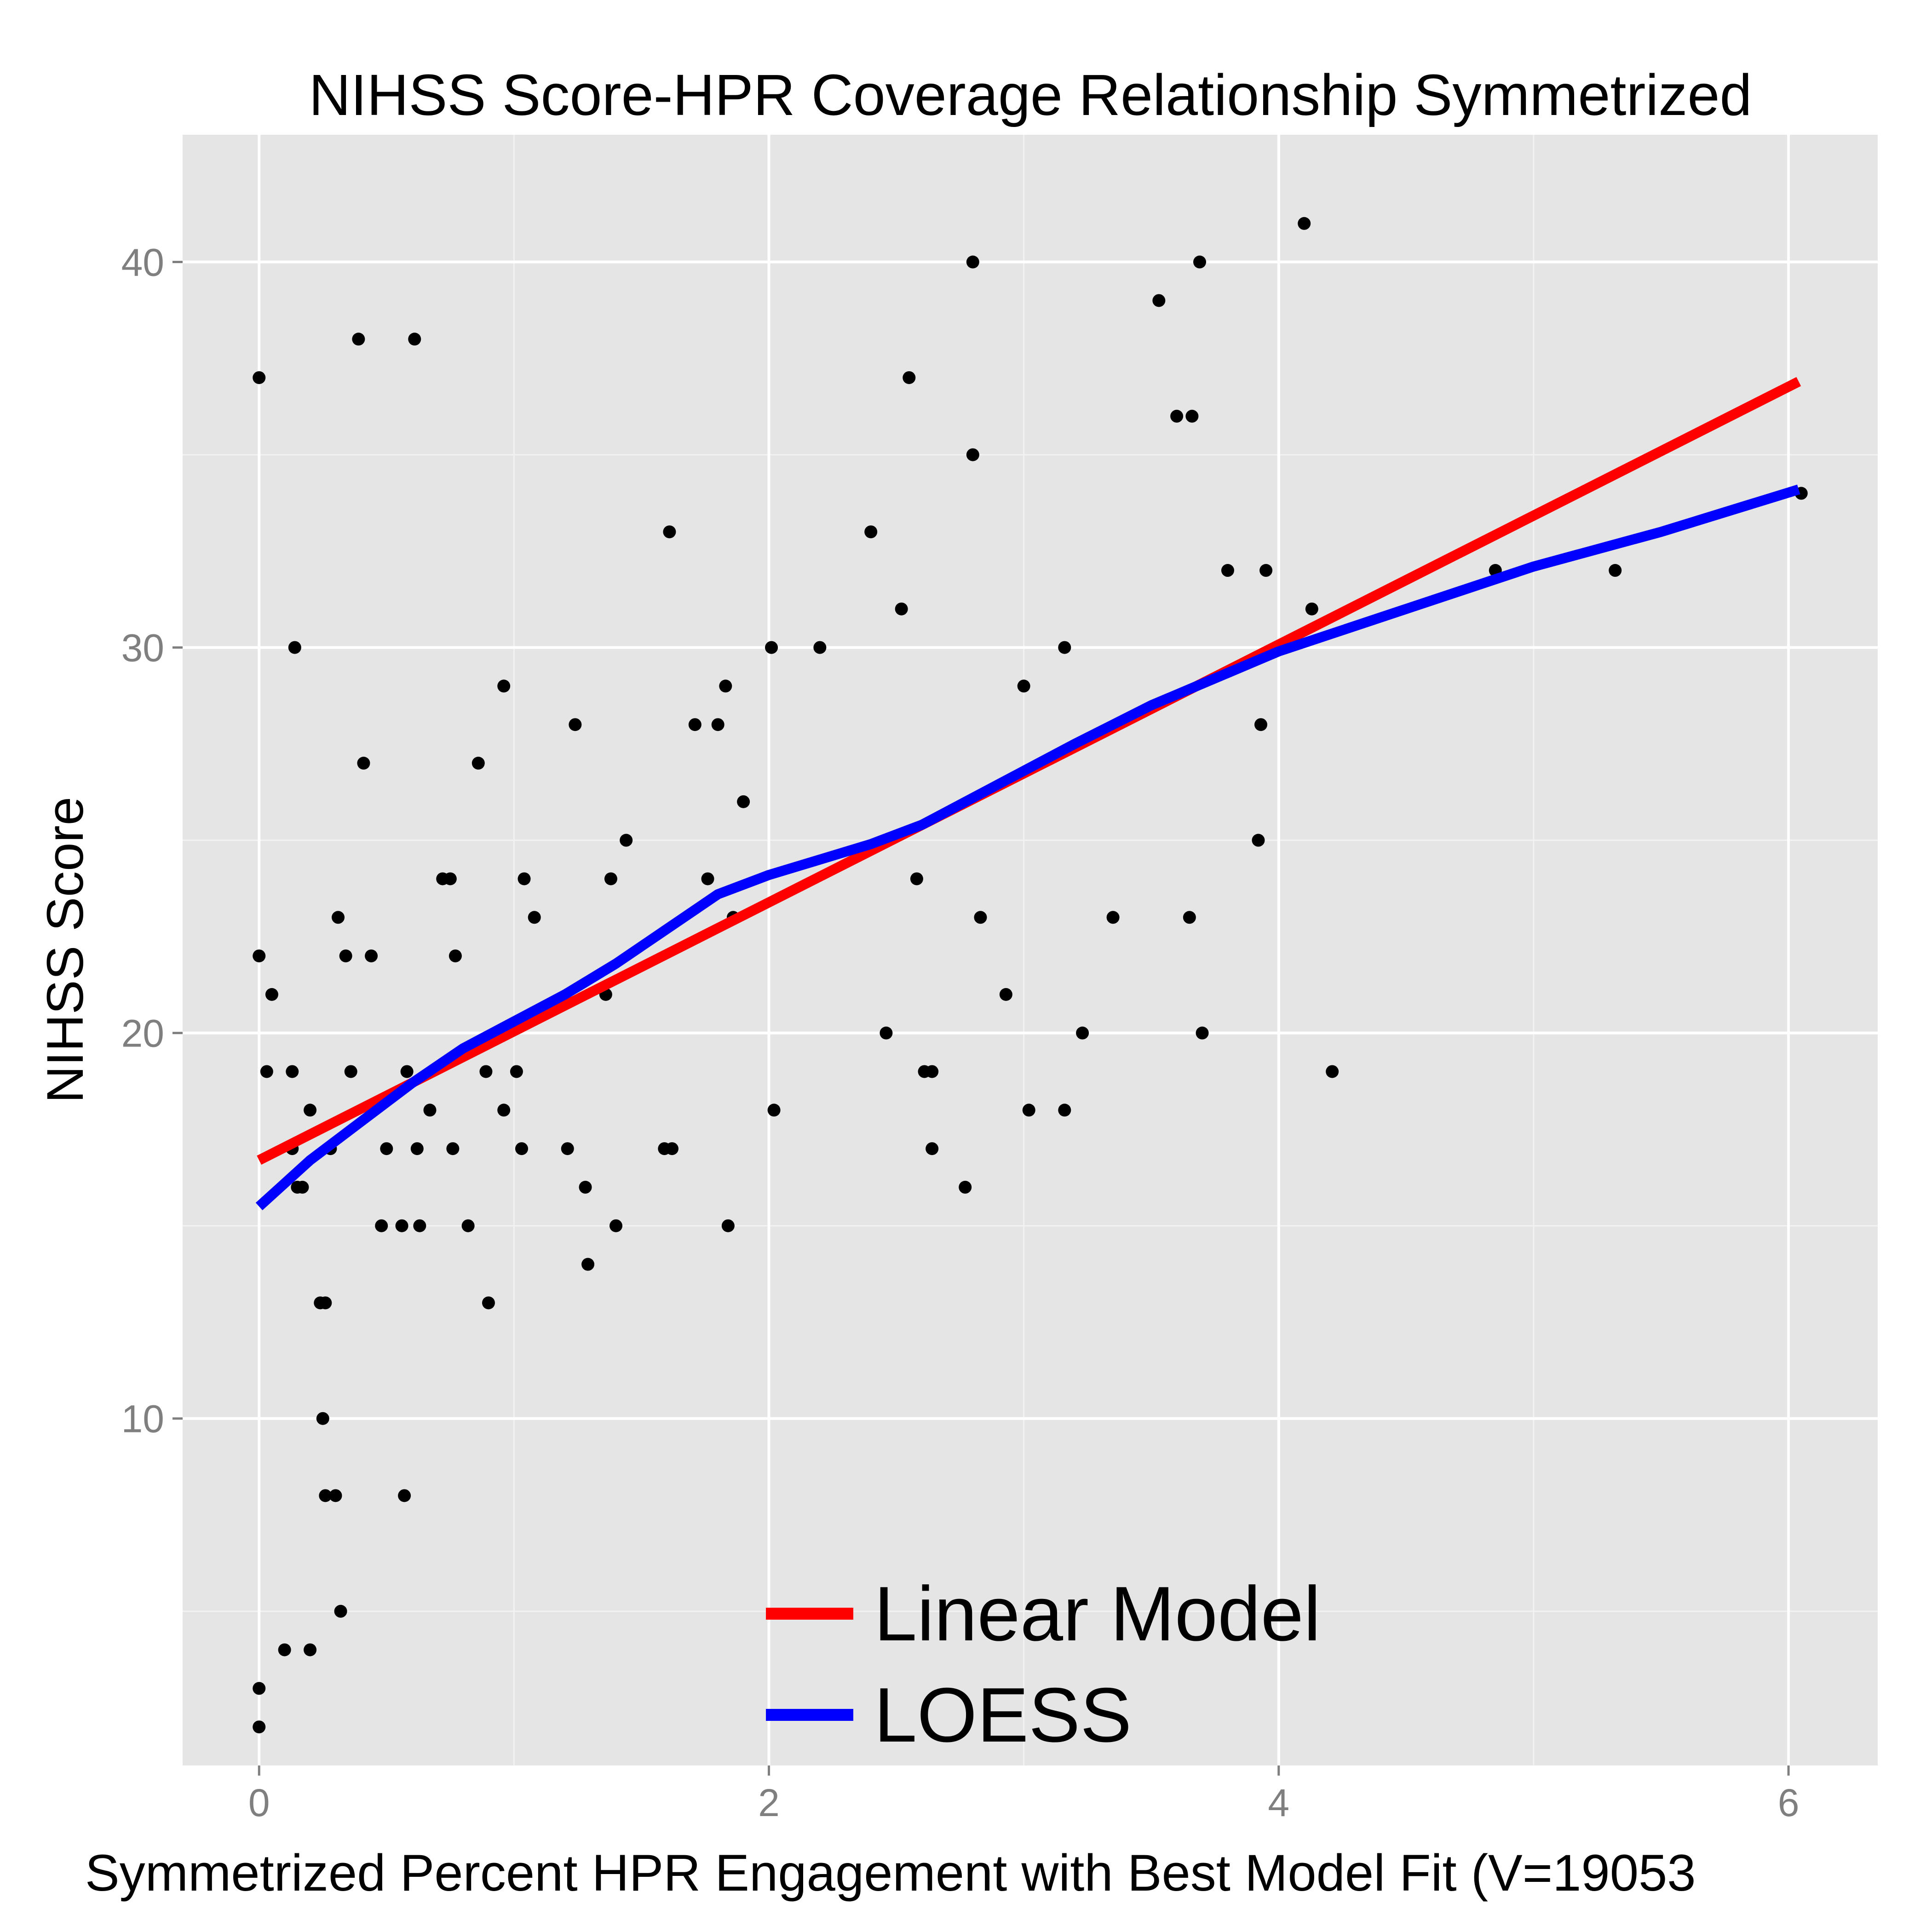 The width and height of the screenshot is (1932, 1932). Describe the element at coordinates (142, 1033) in the screenshot. I see `y-tick-label: 20` at that location.